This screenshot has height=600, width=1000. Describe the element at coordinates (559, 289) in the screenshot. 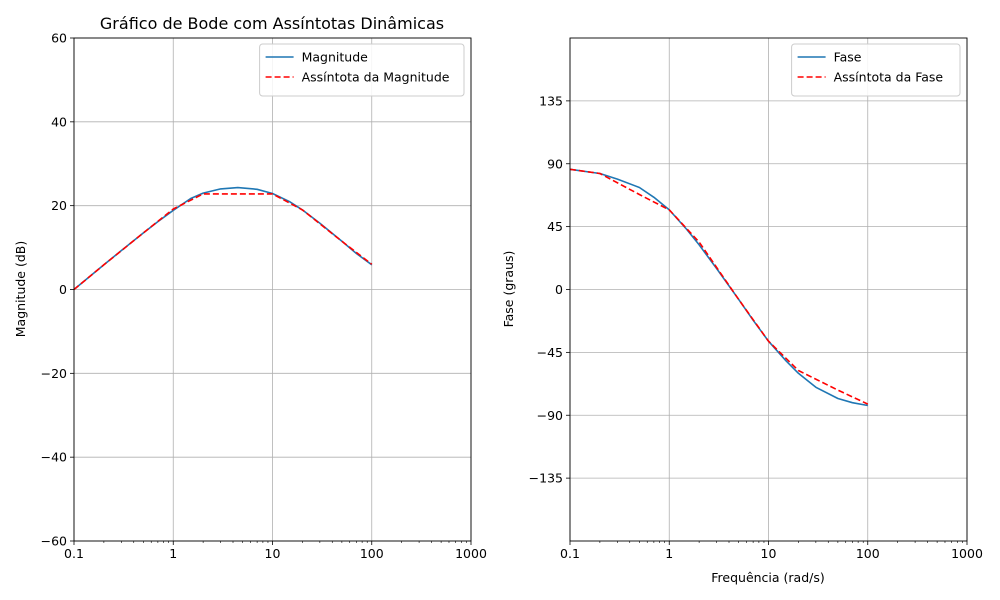

I see `phase-y-tick-label: 0` at that location.